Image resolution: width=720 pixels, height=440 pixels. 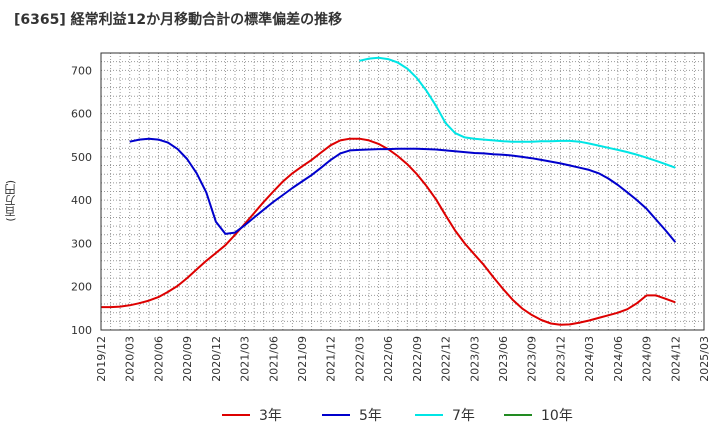 What do you see at coordinates (178, 20) in the screenshot?
I see `chart-title: [6365] 経常利益12か月移動合計の標準偏差の推移` at bounding box center [178, 20].